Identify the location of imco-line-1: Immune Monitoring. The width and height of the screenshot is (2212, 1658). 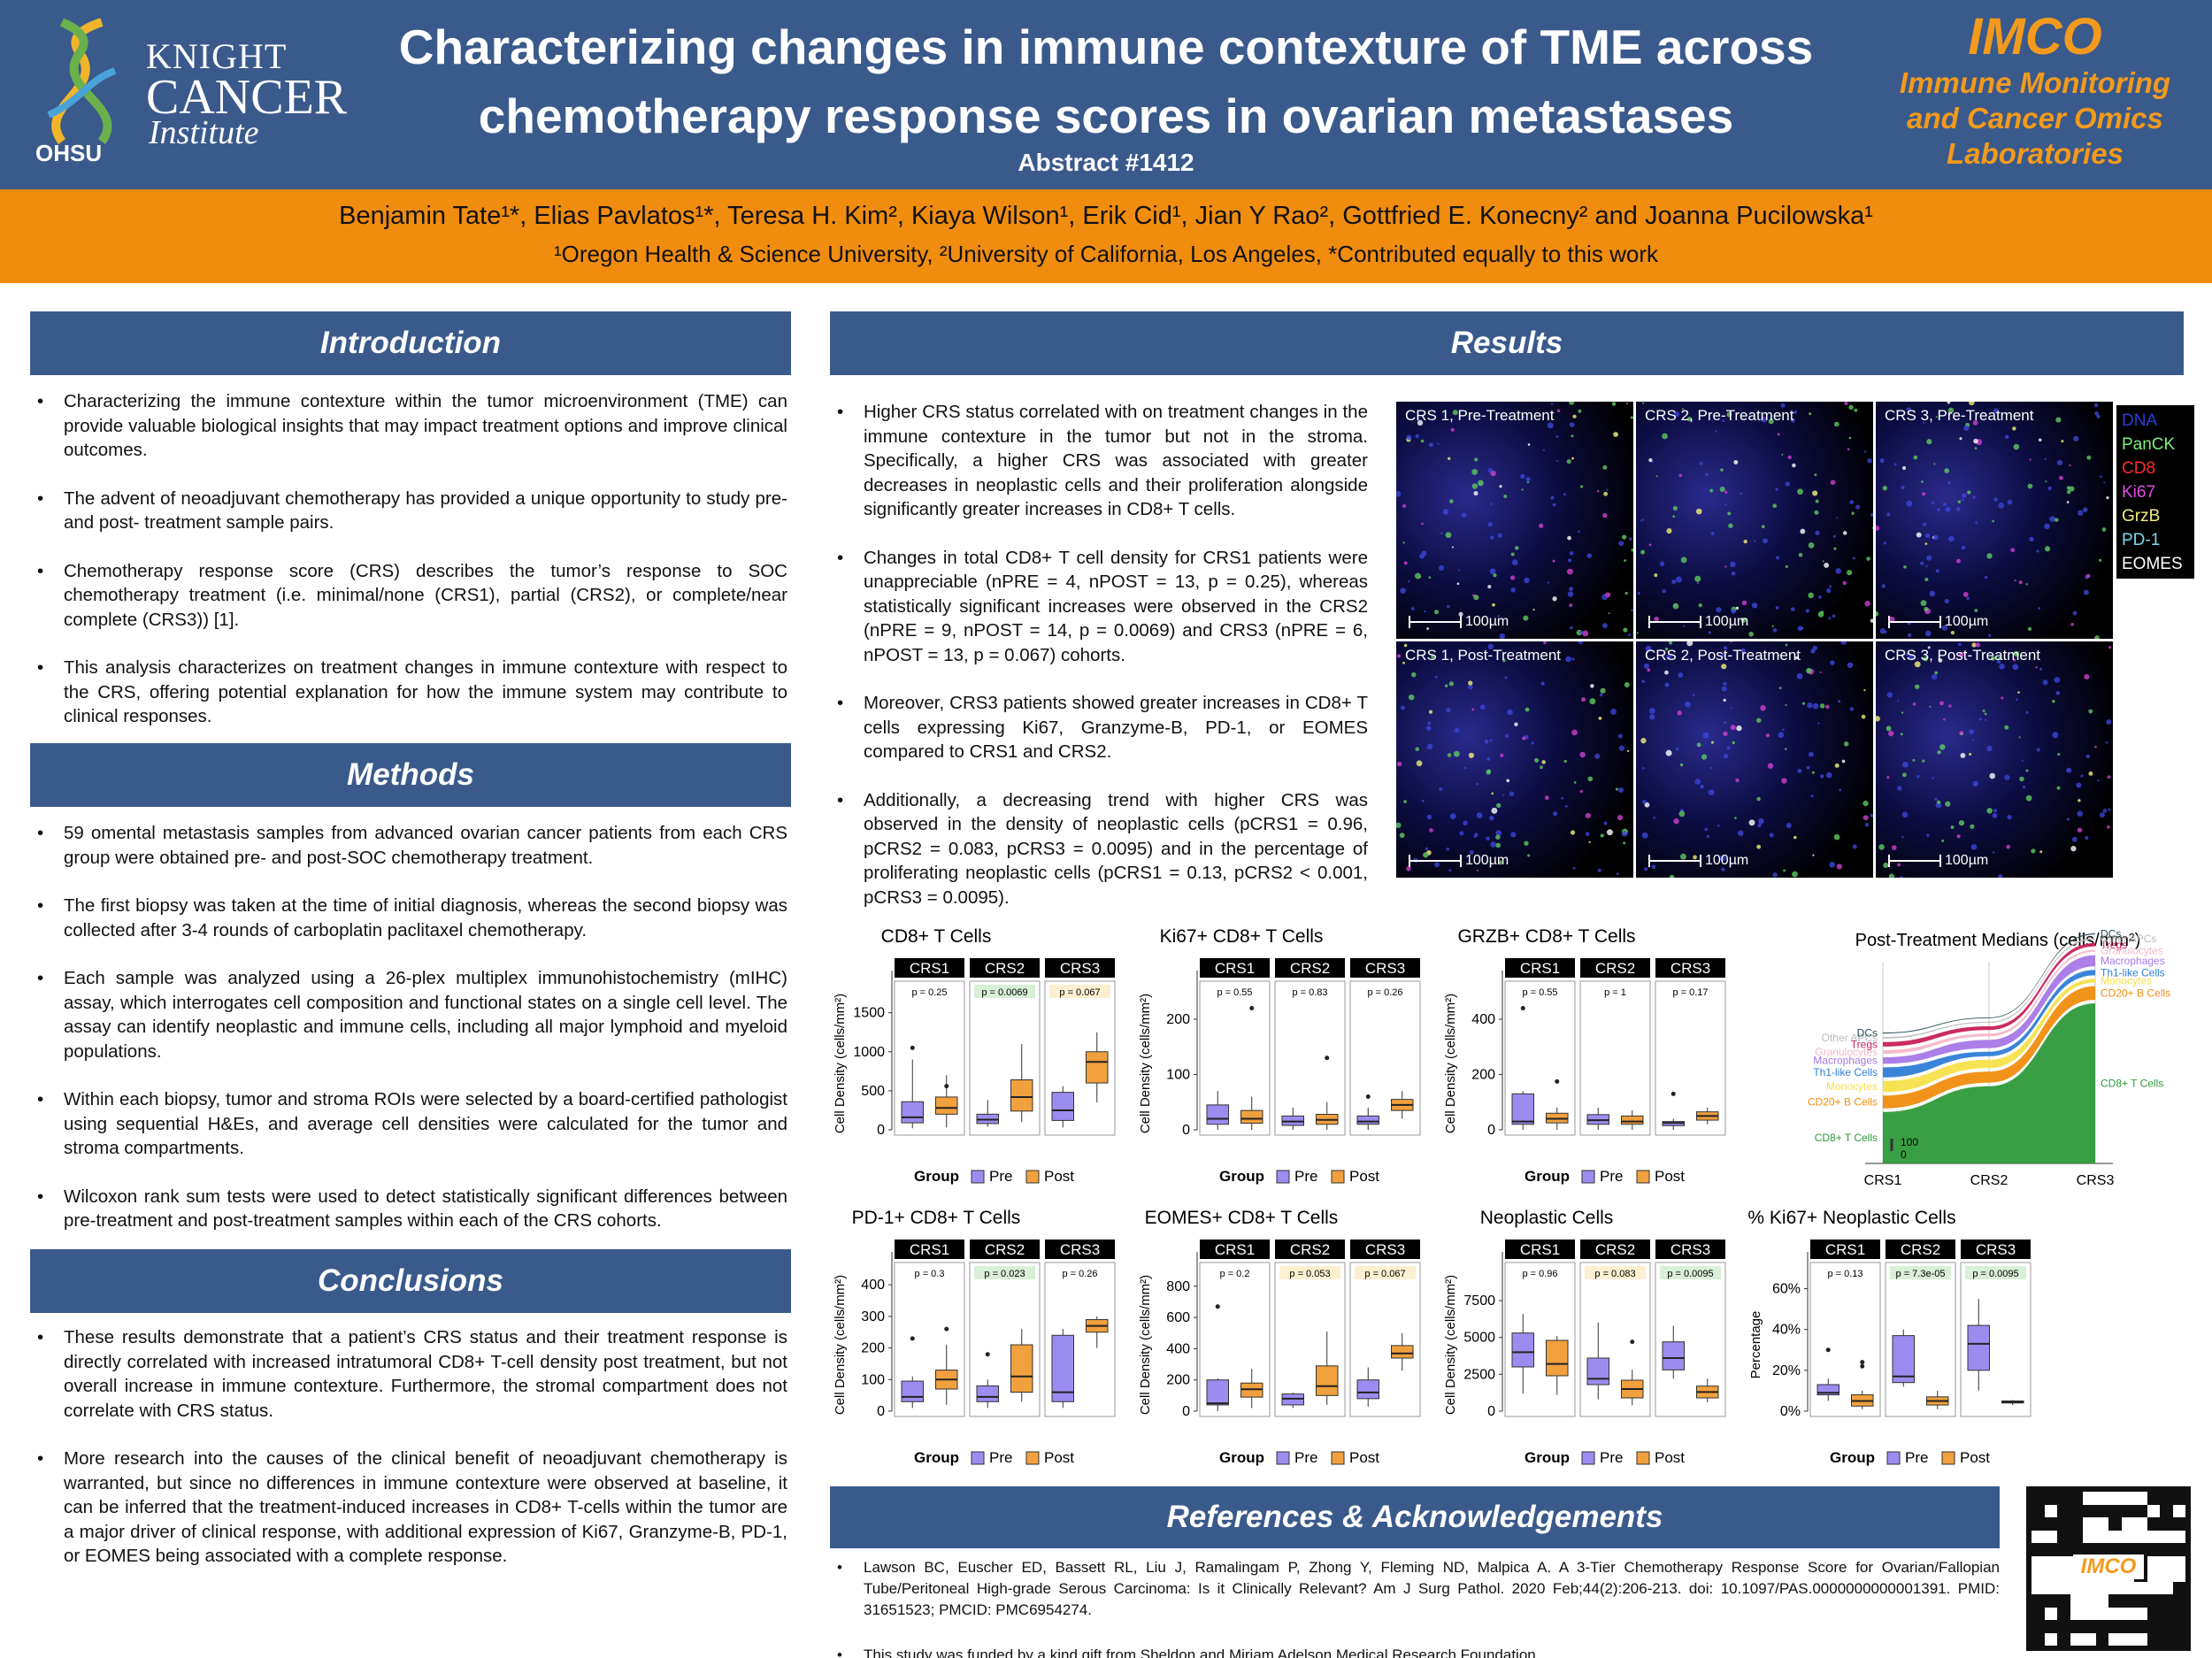
(2035, 82).